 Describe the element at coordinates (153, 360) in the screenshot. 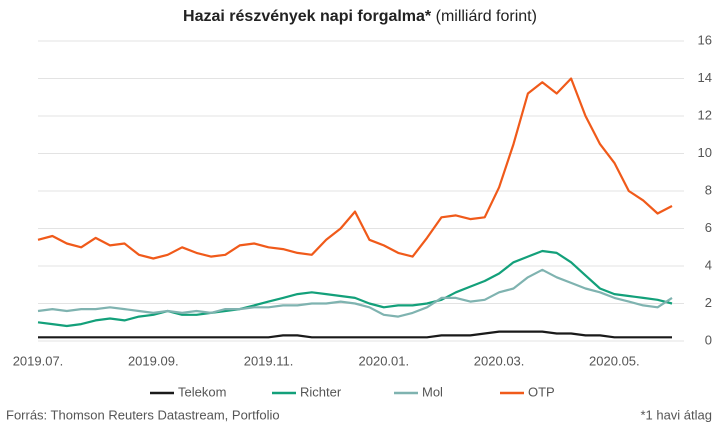

I see `x-tick-label: 2019.09.` at that location.